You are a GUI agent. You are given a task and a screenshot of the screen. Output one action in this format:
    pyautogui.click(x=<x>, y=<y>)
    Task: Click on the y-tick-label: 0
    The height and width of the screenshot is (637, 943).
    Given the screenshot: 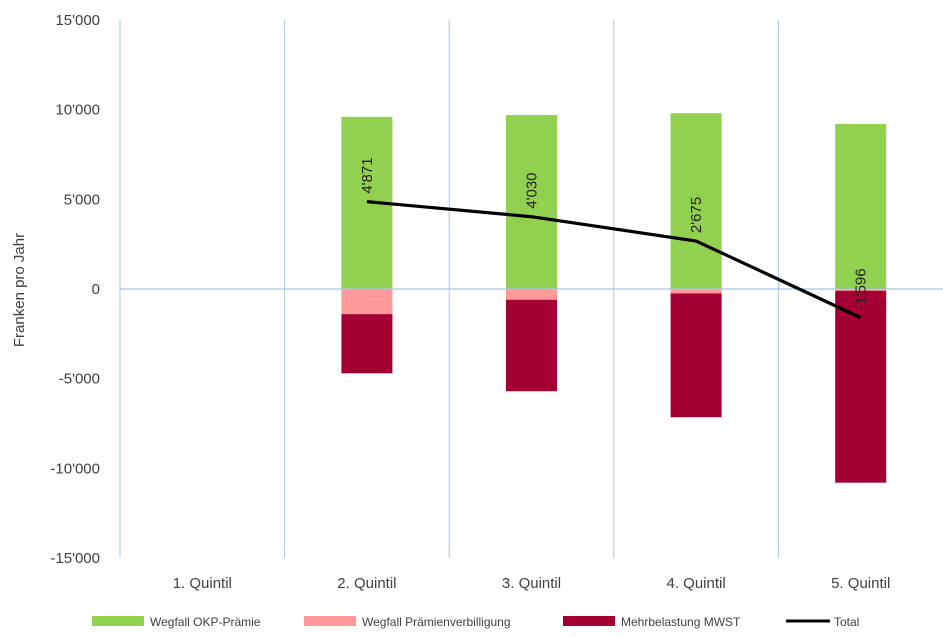 What is the action you would take?
    pyautogui.click(x=96, y=289)
    